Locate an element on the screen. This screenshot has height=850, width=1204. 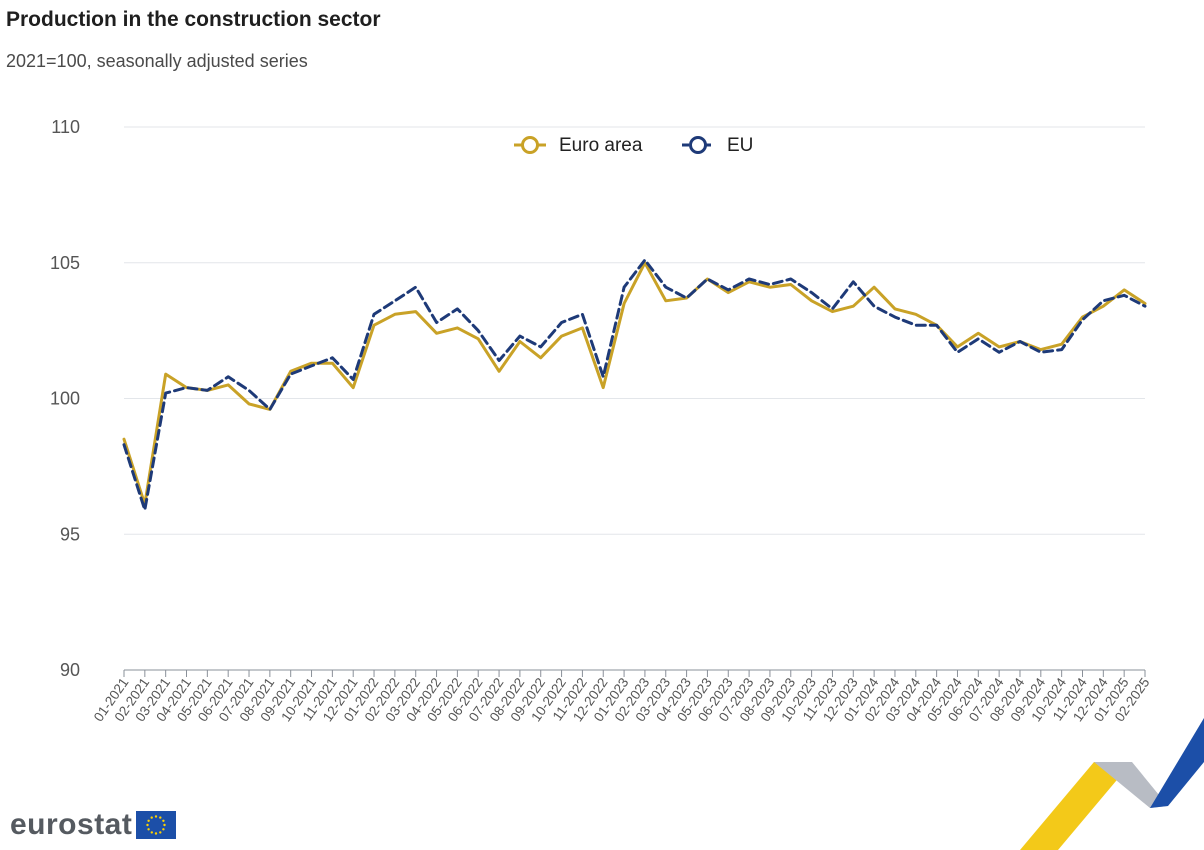
y-tick-label: 105 is located at coordinates (65, 263).